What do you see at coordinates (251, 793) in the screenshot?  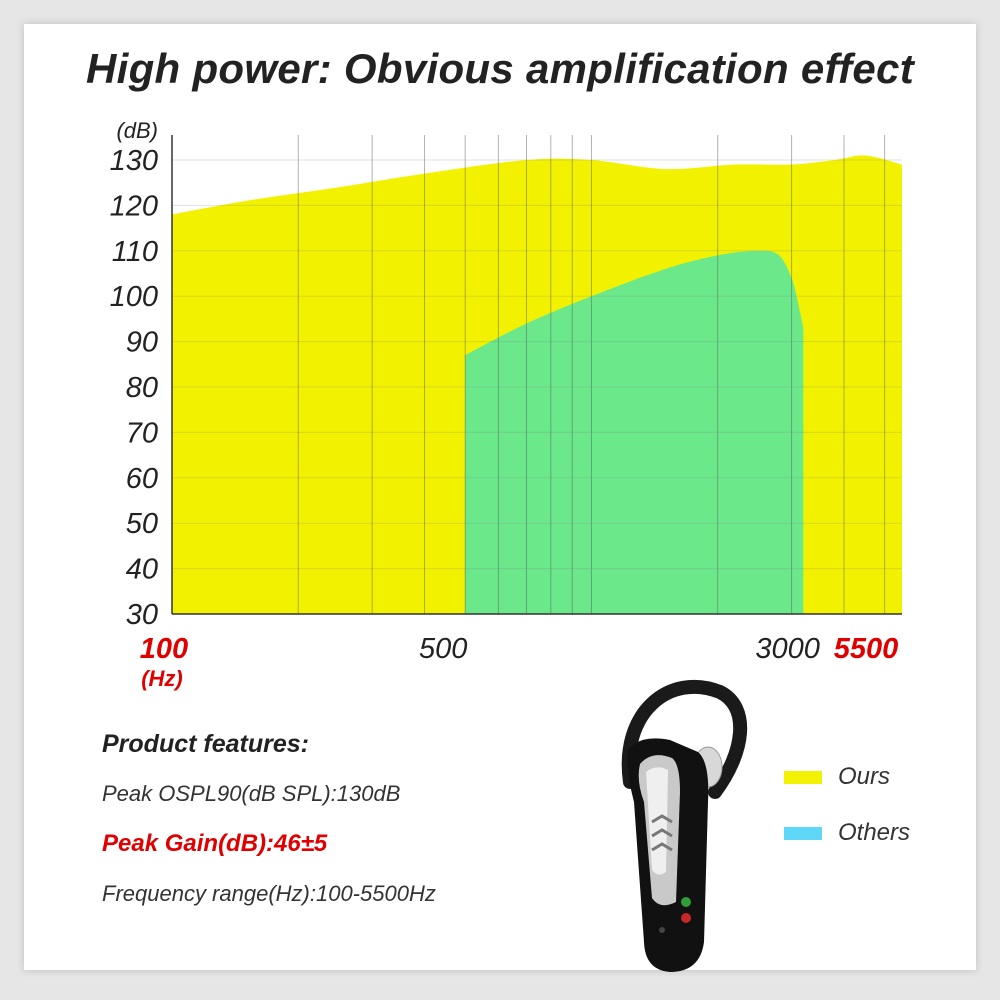 I see `feature-ospl90: Peak OSPL90(dB SPL):130dB` at bounding box center [251, 793].